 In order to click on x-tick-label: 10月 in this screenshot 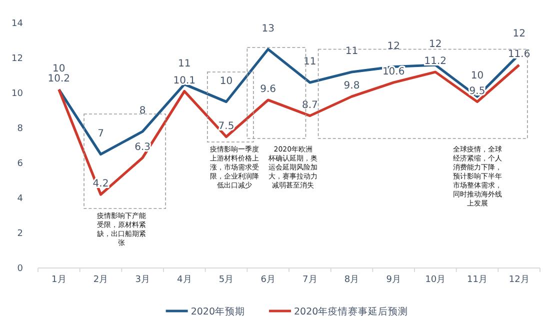, I will do `click(435, 279)`.